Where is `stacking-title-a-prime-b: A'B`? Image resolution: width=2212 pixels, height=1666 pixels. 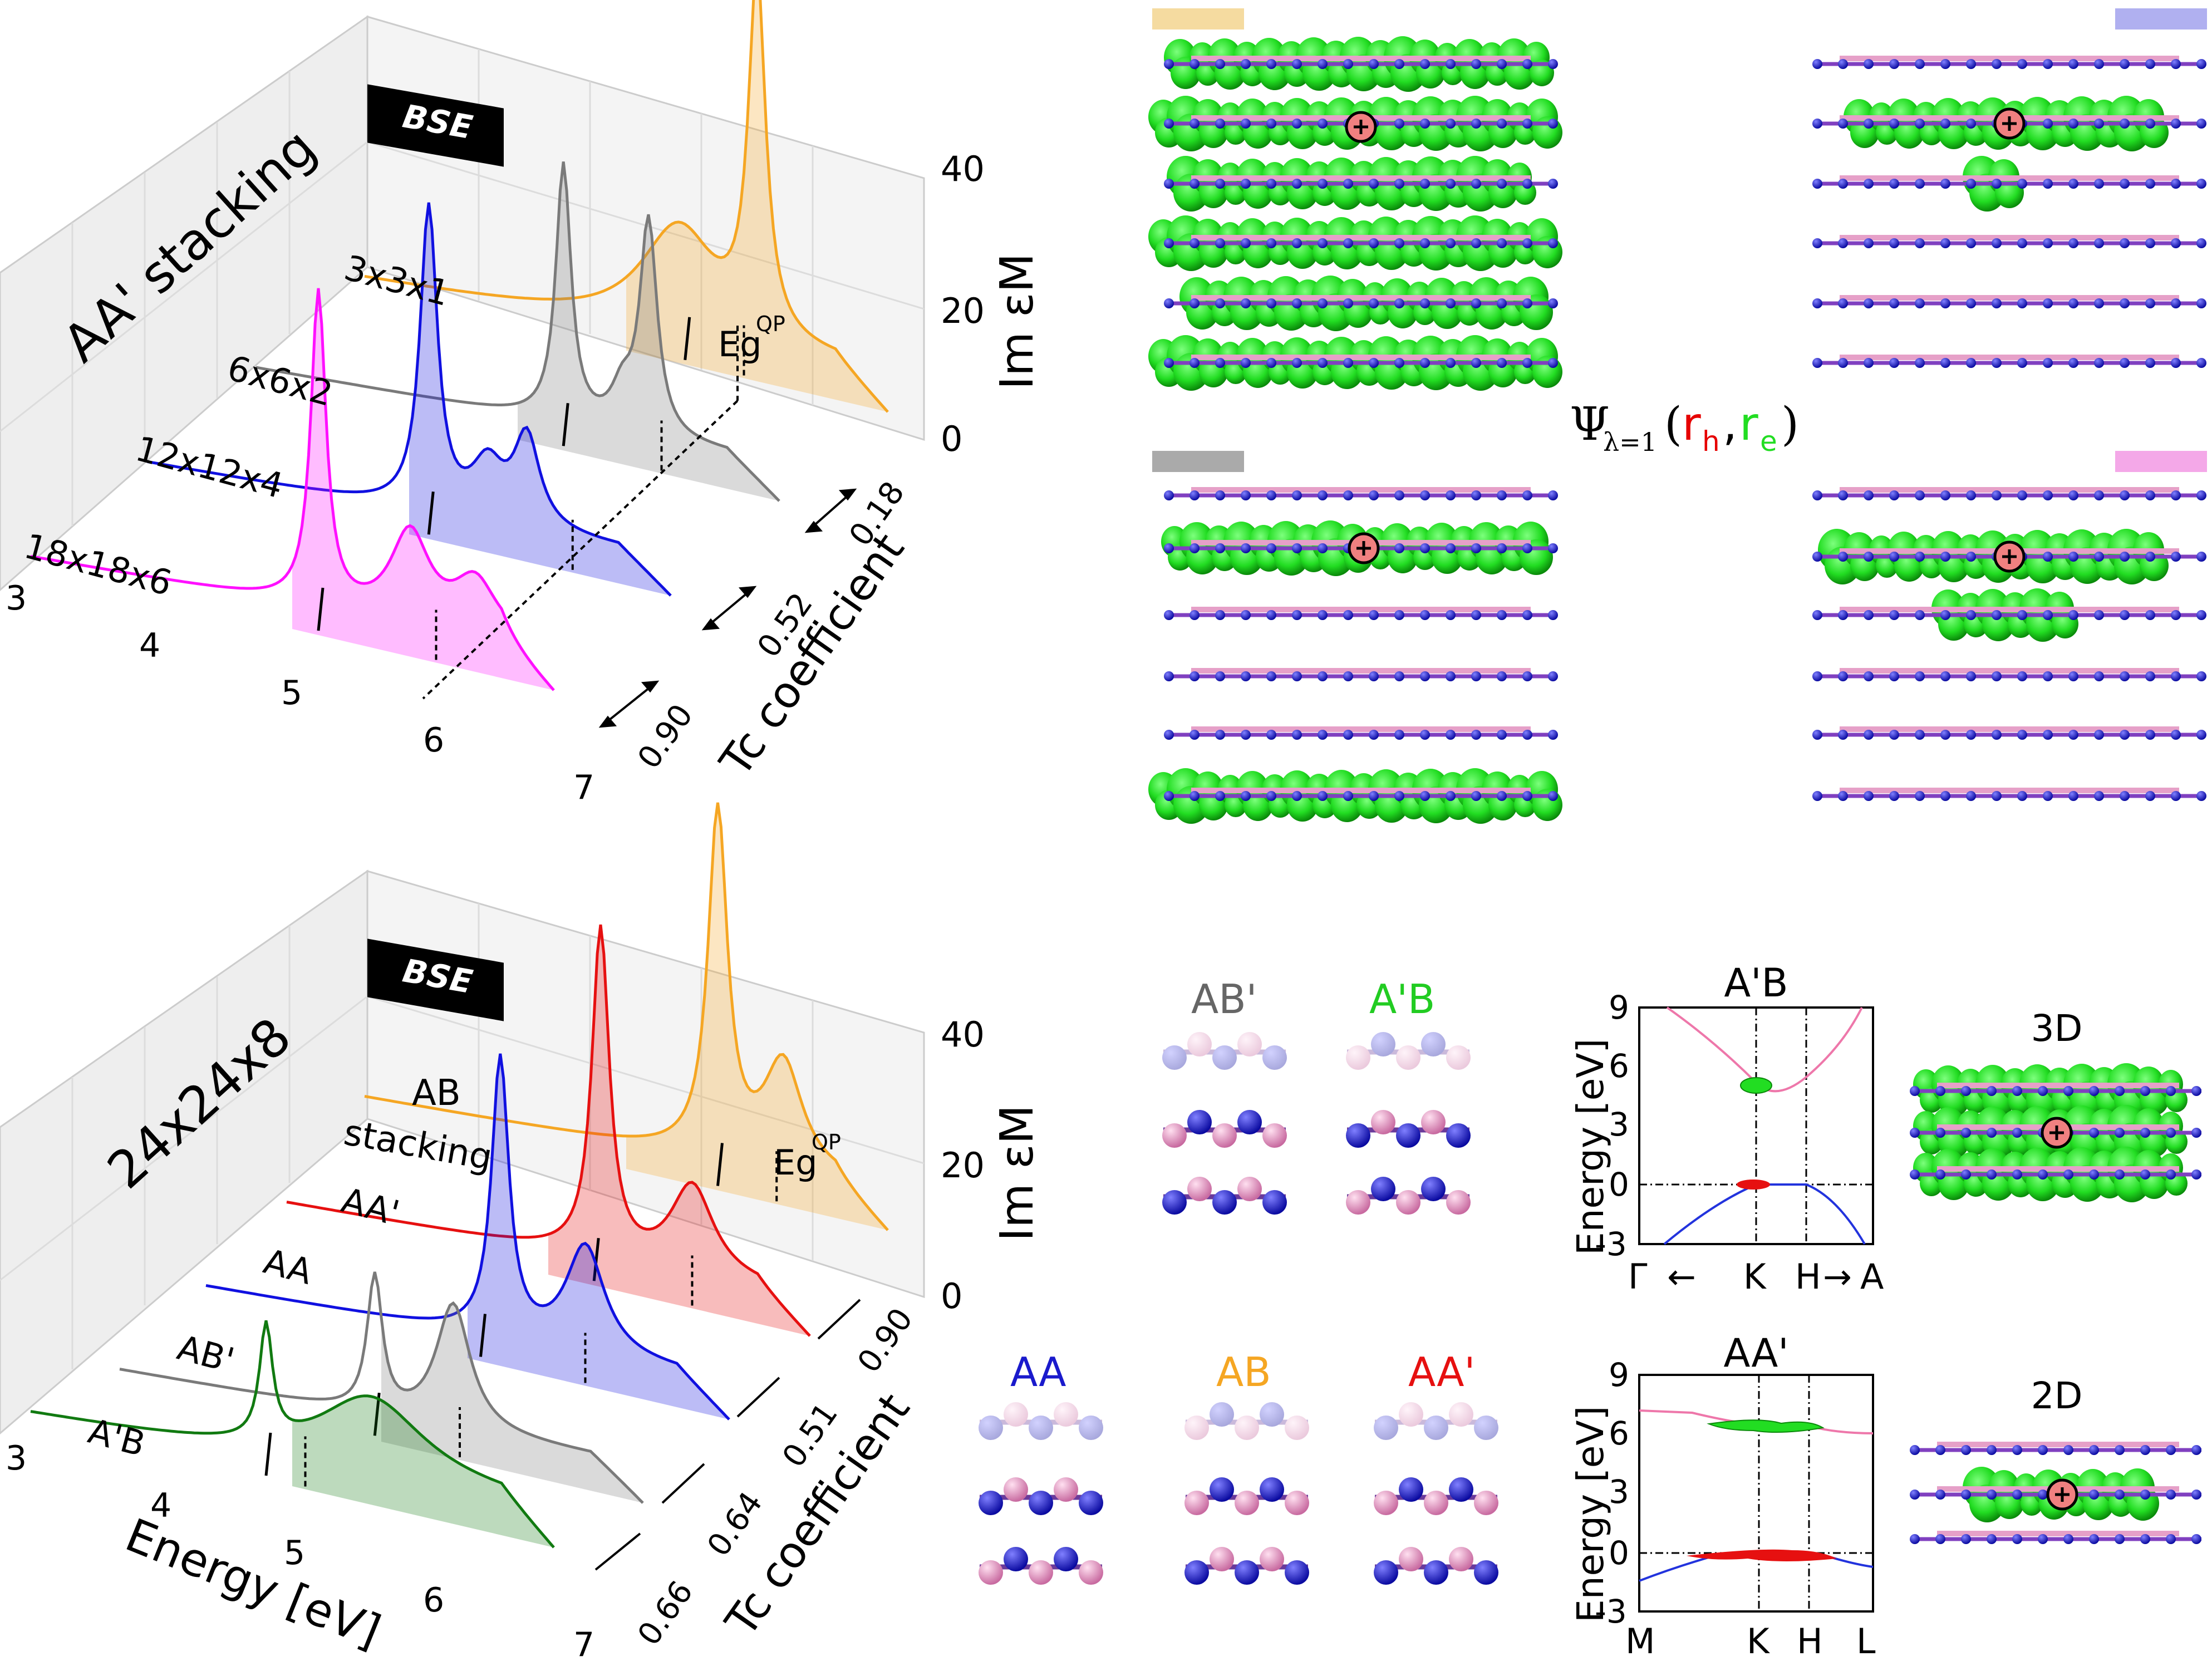
stacking-title-a-prime-b: A'B is located at coordinates (1402, 999).